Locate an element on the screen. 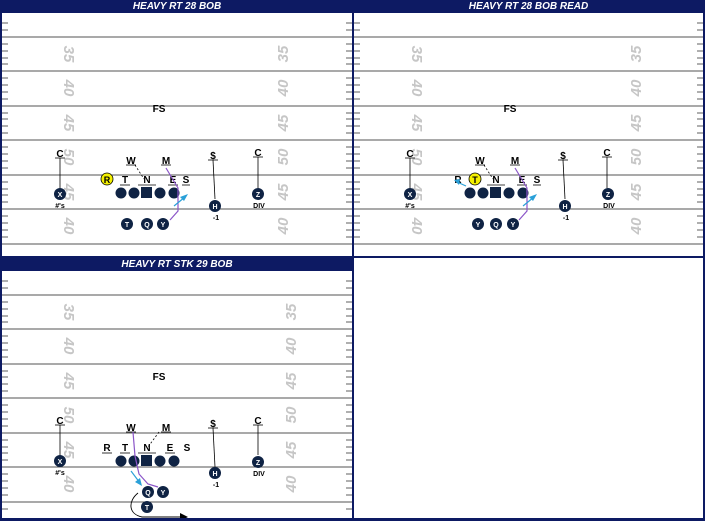 The image size is (705, 521). y-back-left-label: Y is located at coordinates (478, 225).